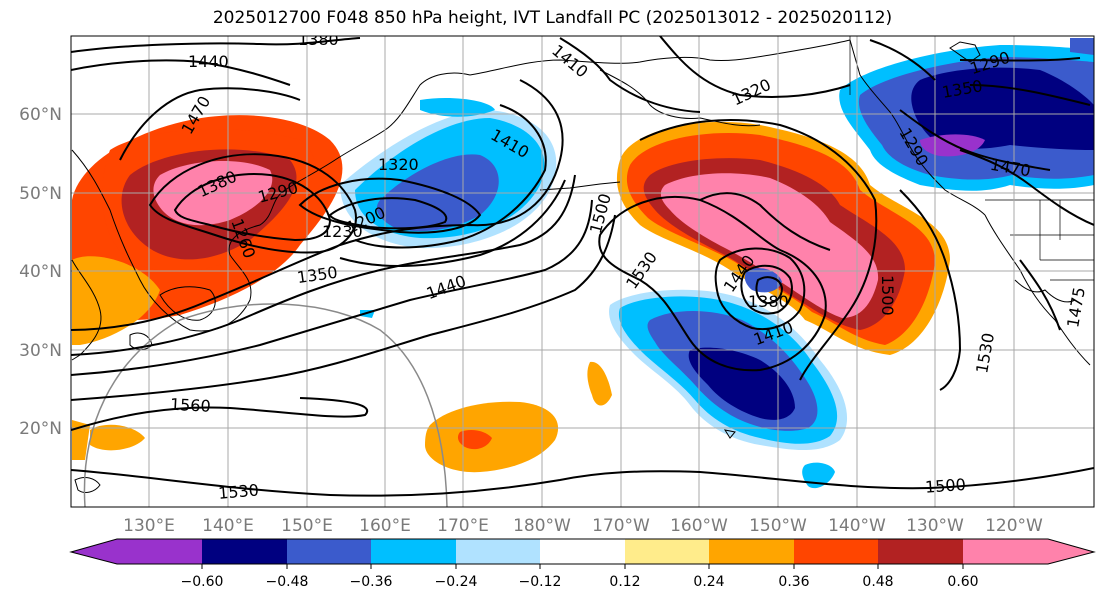  Describe the element at coordinates (1014, 526) in the screenshot. I see `longitude-label: 120°W` at that location.